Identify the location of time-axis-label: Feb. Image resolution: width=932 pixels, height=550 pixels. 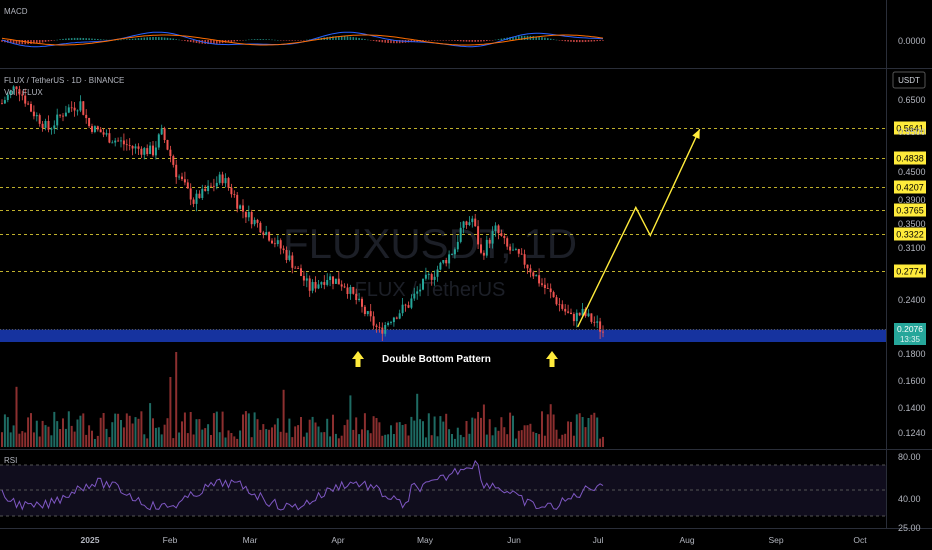
(170, 540).